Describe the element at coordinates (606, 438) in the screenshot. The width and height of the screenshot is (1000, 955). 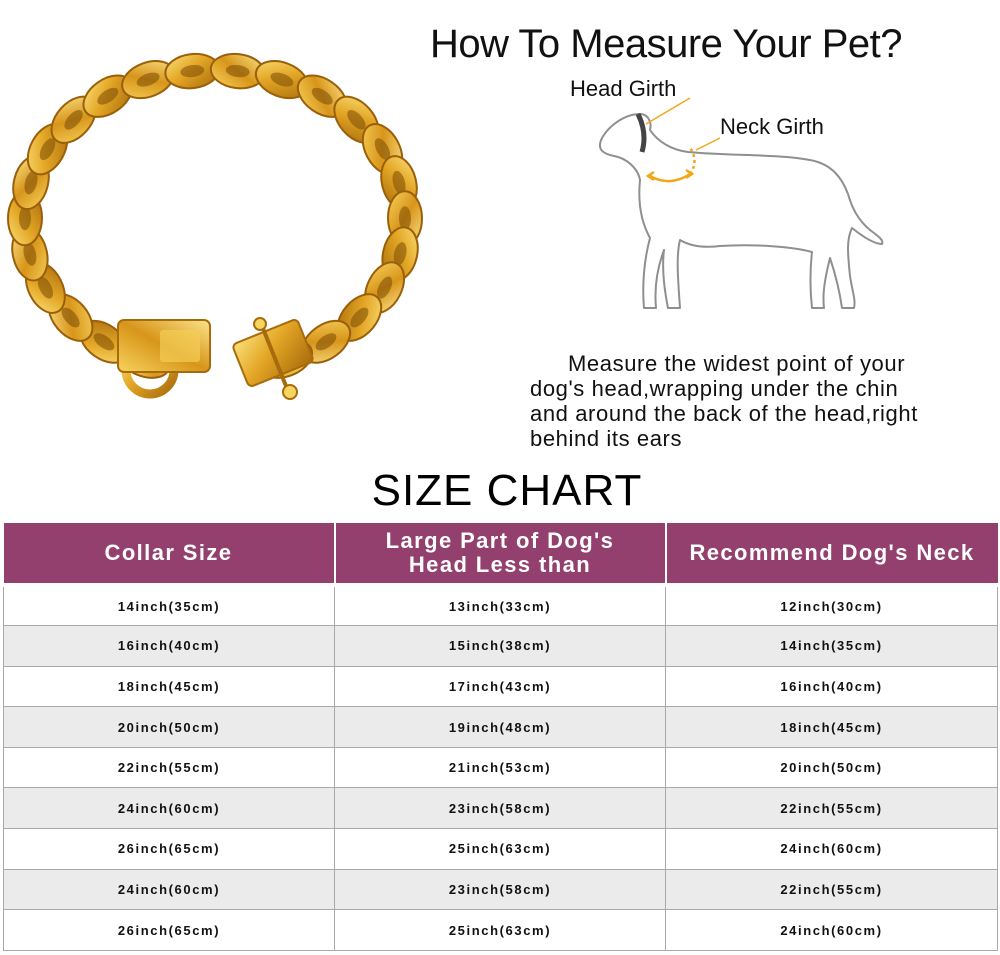
I see `instruction-line: behind its ears` at that location.